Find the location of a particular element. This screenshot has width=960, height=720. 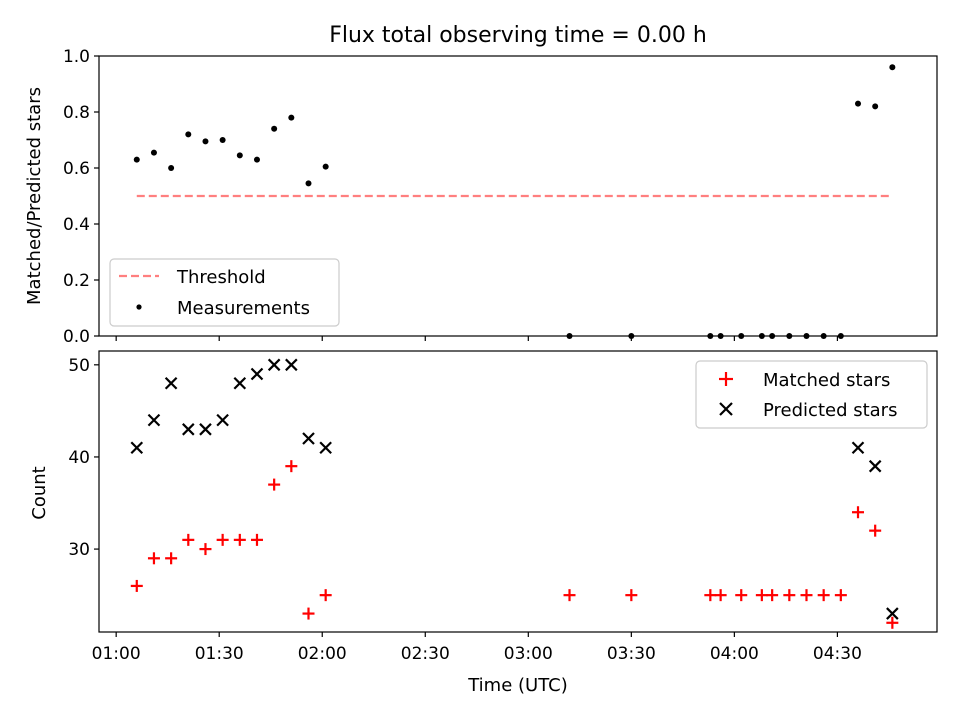

bottom-panel-x-ticks: 01:00 01:30 02:00 02:30 03:00 03:30 04:00 04:30 is located at coordinates (477, 648).